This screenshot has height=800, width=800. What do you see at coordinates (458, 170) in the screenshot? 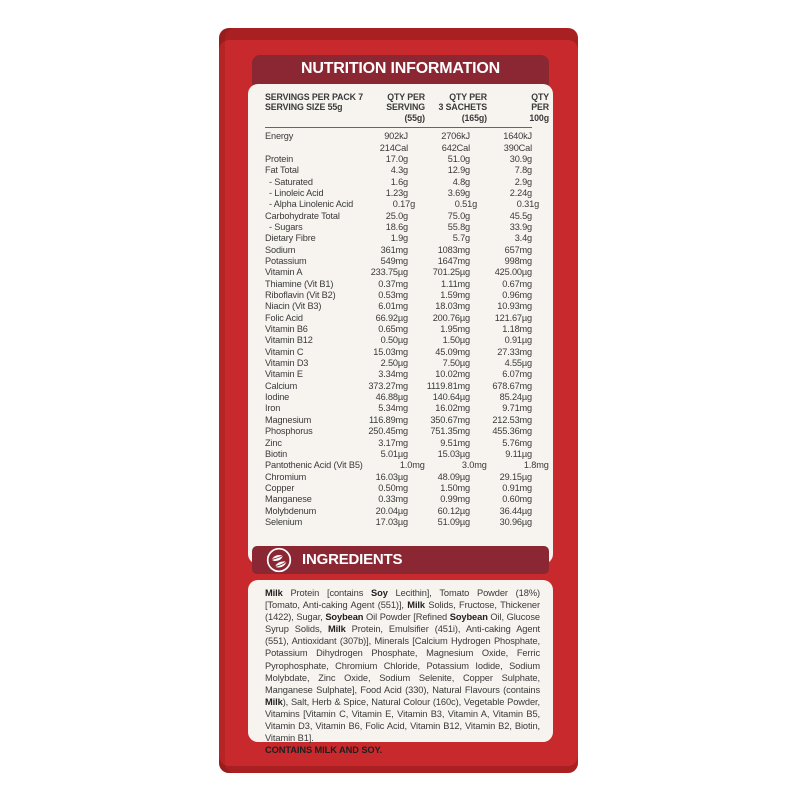
I see `nutrient-value: 12.9g` at bounding box center [458, 170].